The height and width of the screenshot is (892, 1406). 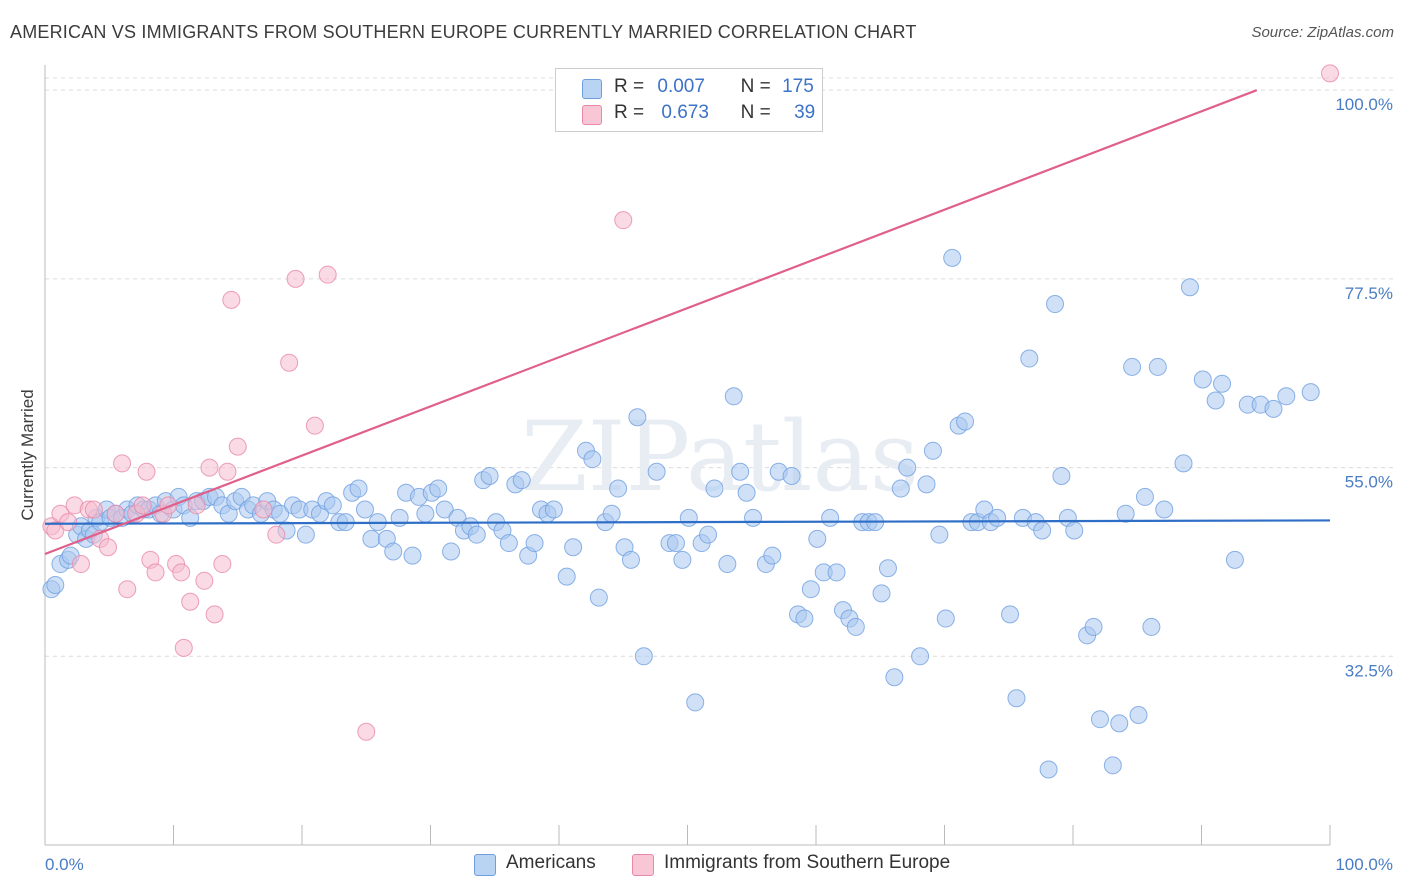 I want to click on americans-trend-line, so click(x=687, y=522).